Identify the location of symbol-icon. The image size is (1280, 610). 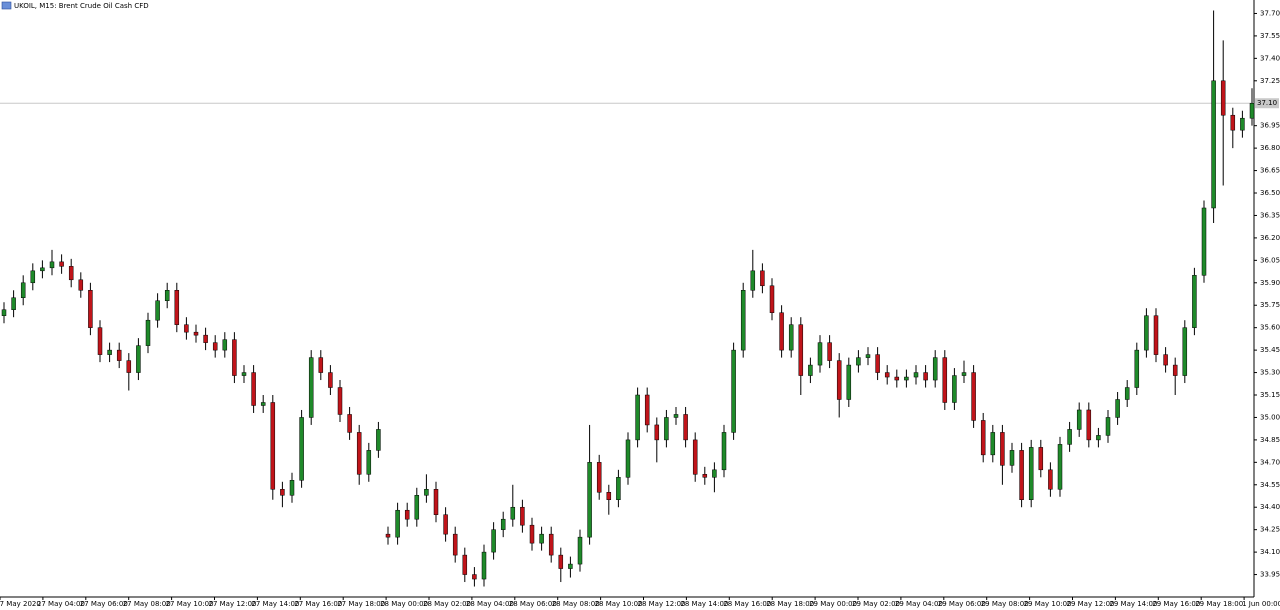
(6, 5).